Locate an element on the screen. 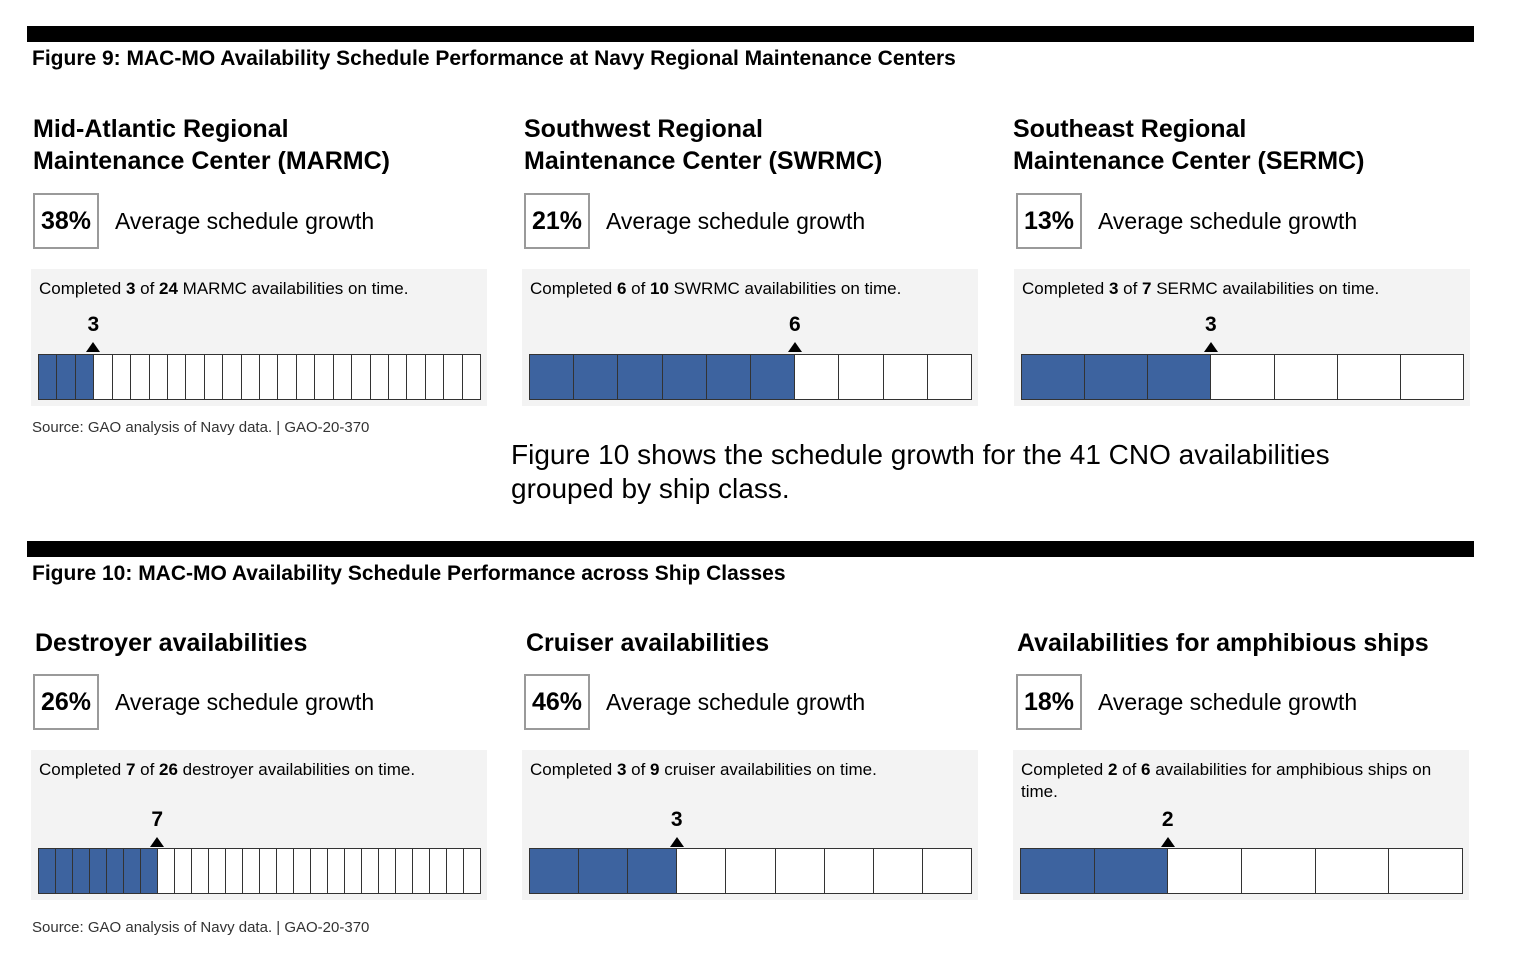 This screenshot has height=960, width=1520. heading-line: Cruiser availabilities is located at coordinates (648, 643).